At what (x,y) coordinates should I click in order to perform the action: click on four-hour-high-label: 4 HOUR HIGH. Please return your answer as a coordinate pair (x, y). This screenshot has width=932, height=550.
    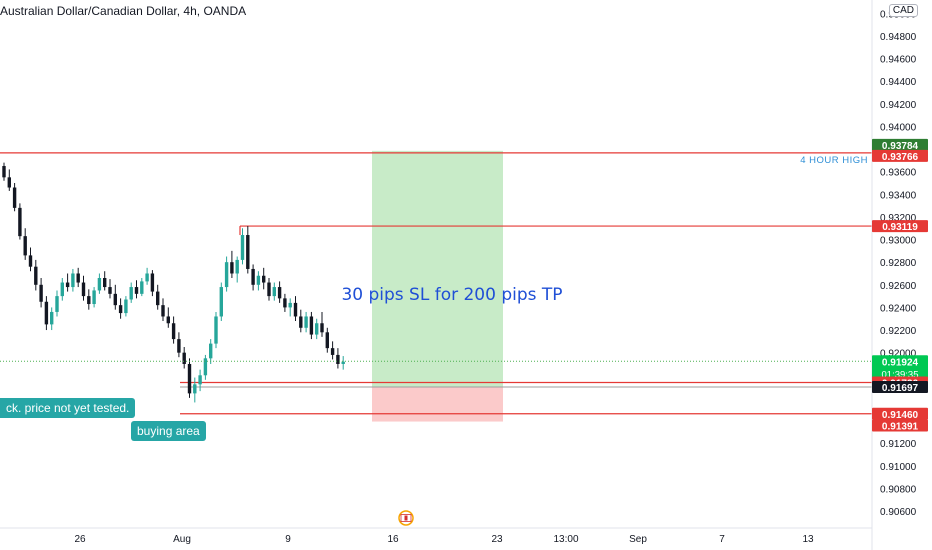
    Looking at the image, I should click on (834, 160).